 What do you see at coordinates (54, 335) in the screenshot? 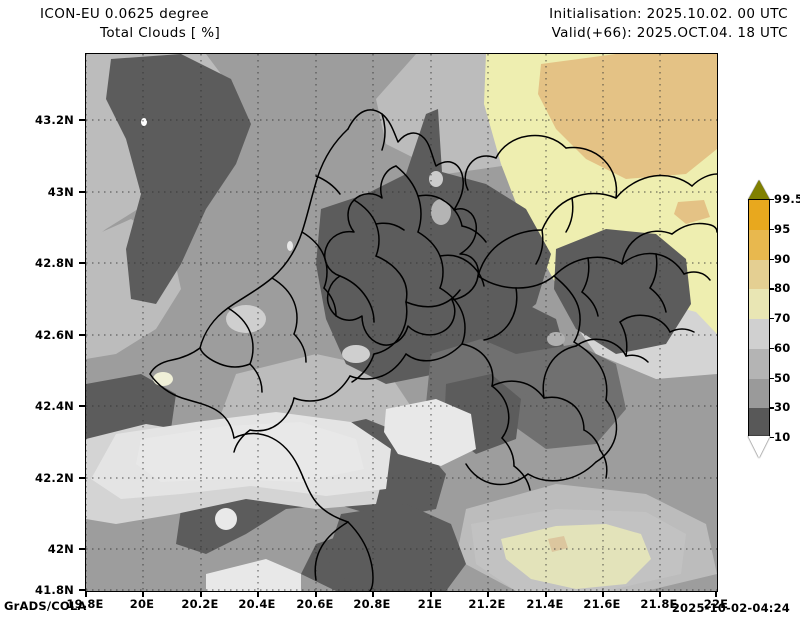
I see `y-axis-label: 42.6N` at bounding box center [54, 335].